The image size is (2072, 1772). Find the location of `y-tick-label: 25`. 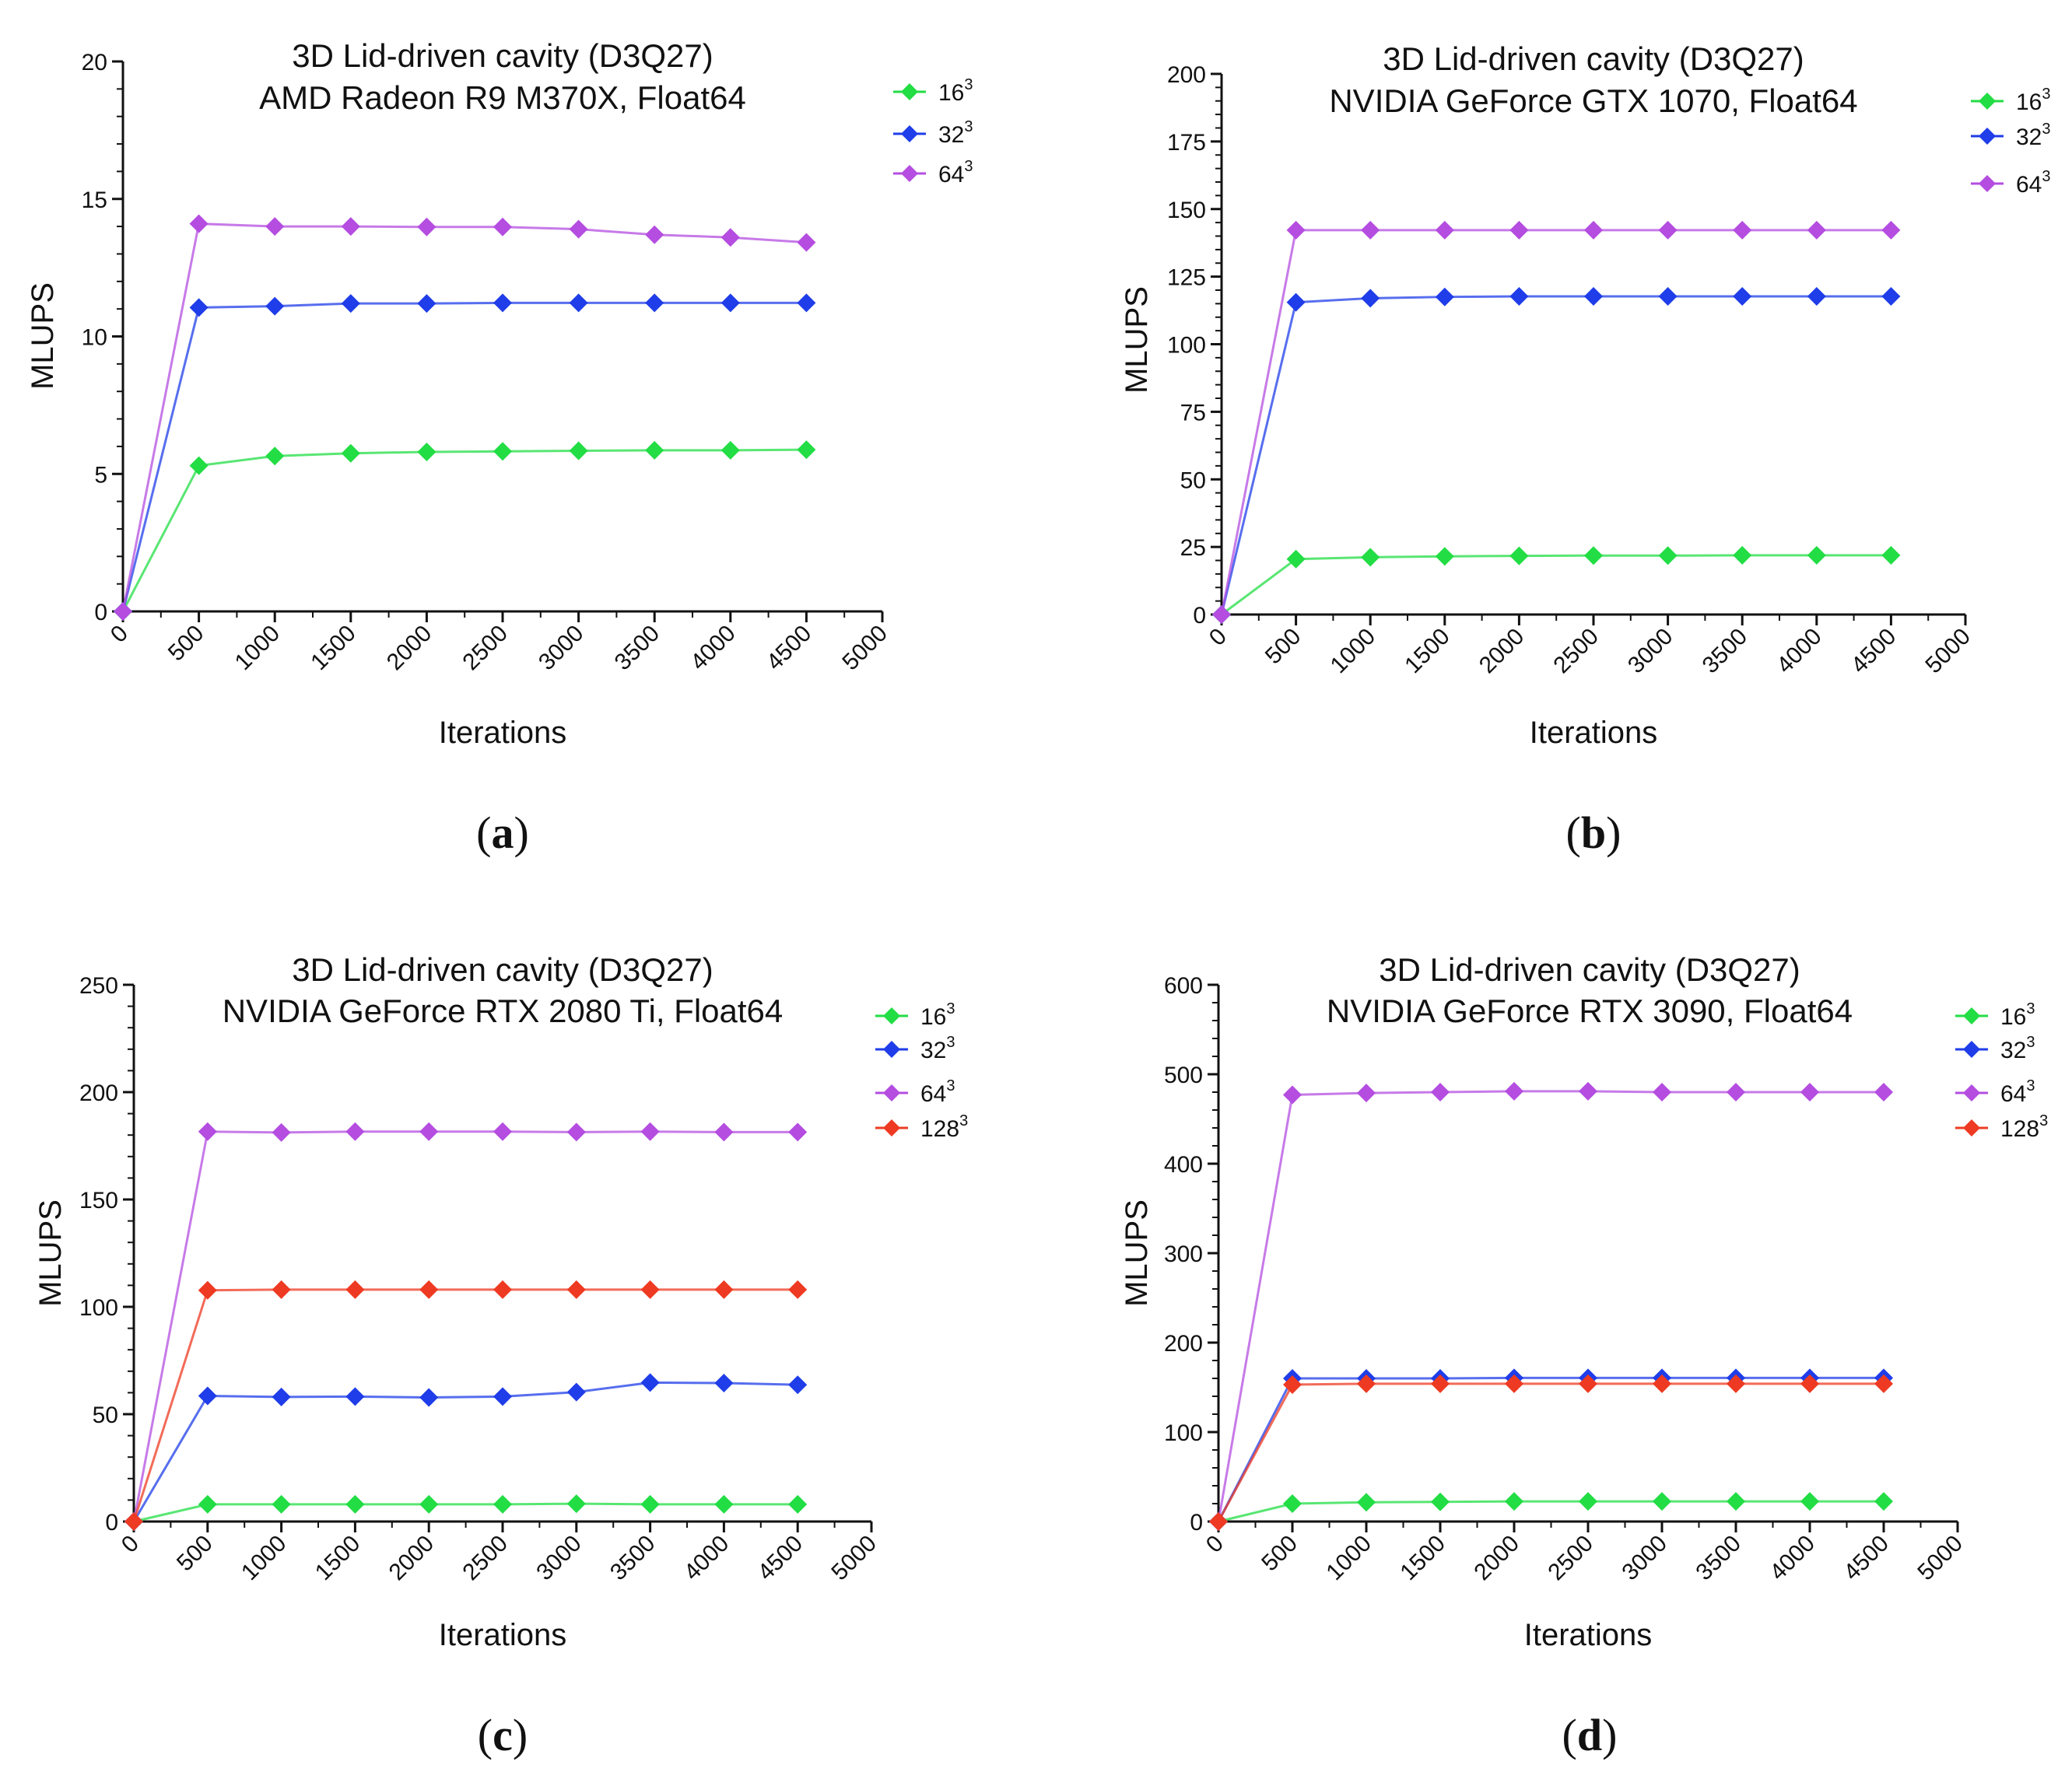

y-tick-label: 25 is located at coordinates (1193, 548).